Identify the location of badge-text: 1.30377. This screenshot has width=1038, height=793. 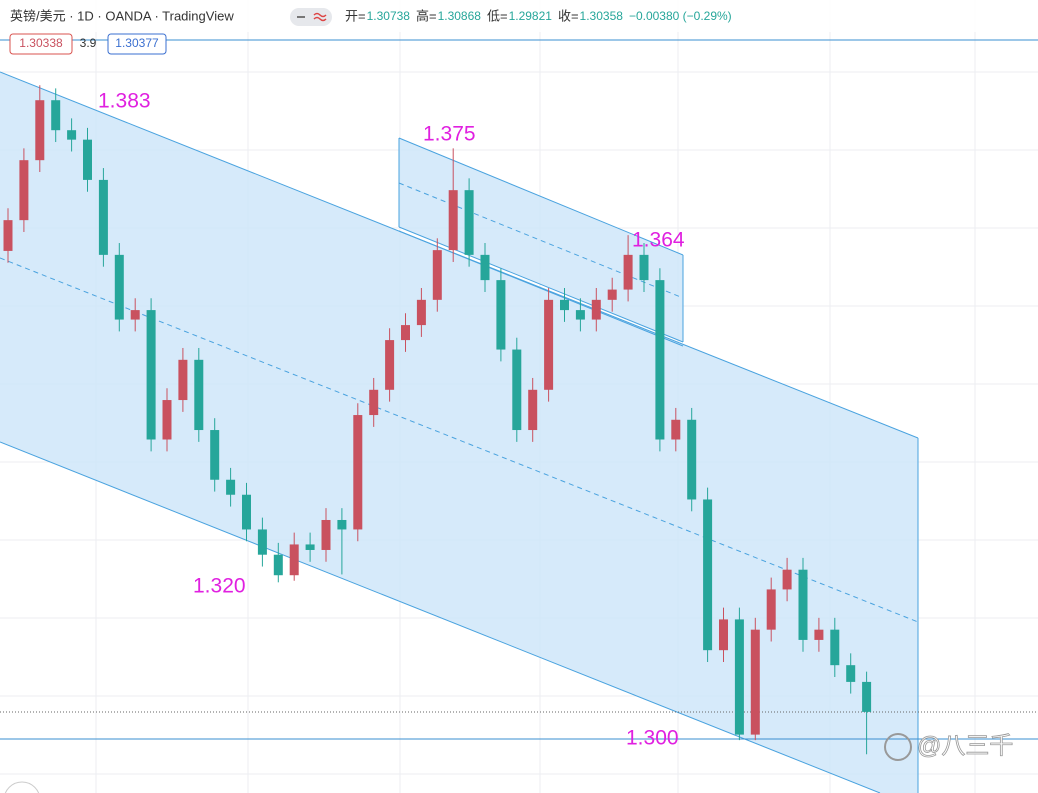
(137, 43).